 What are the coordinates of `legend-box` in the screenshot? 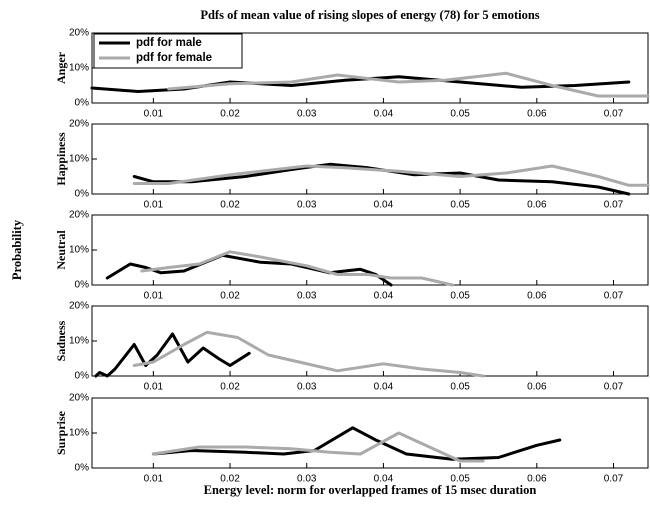 It's located at (168, 51).